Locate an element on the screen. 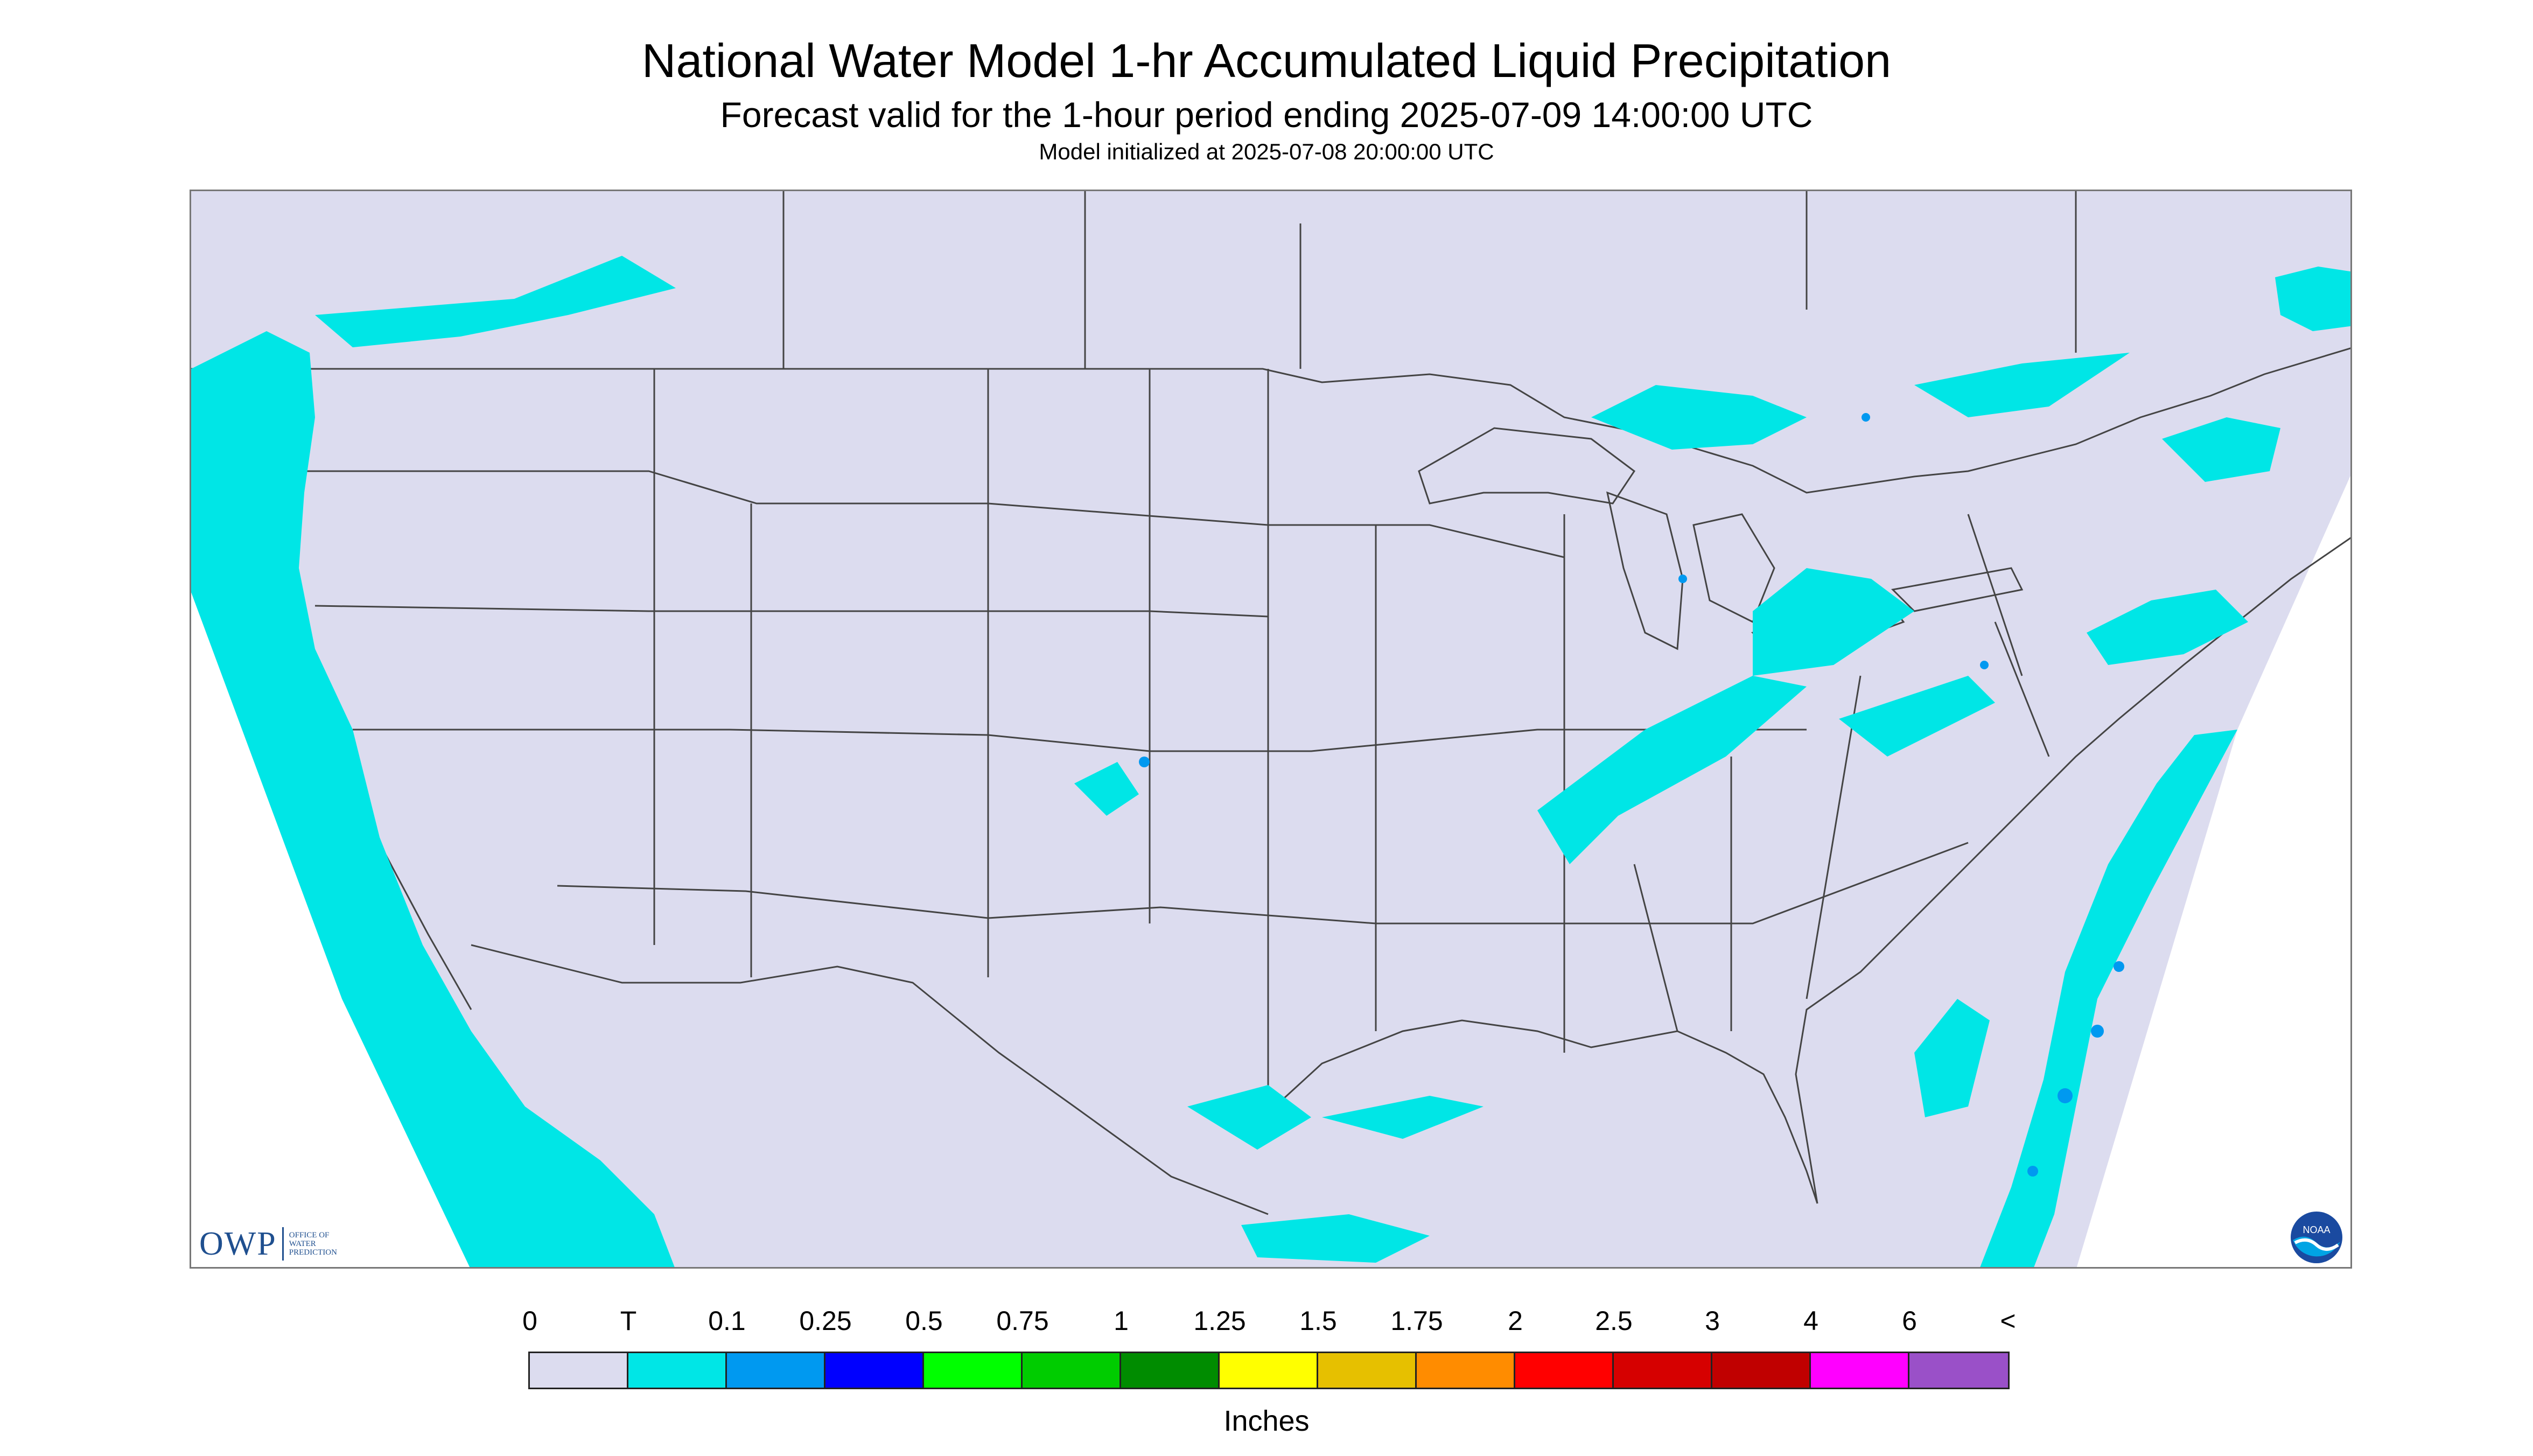 The width and height of the screenshot is (2533, 1456). owp-subtext: OFFICE OF WATER PREDICTION is located at coordinates (313, 1244).